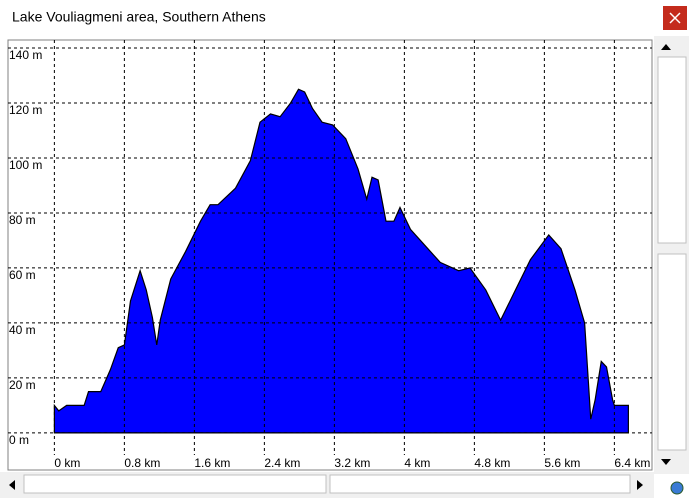 The height and width of the screenshot is (498, 689). Describe the element at coordinates (666, 462) in the screenshot. I see `scroll-down` at that location.